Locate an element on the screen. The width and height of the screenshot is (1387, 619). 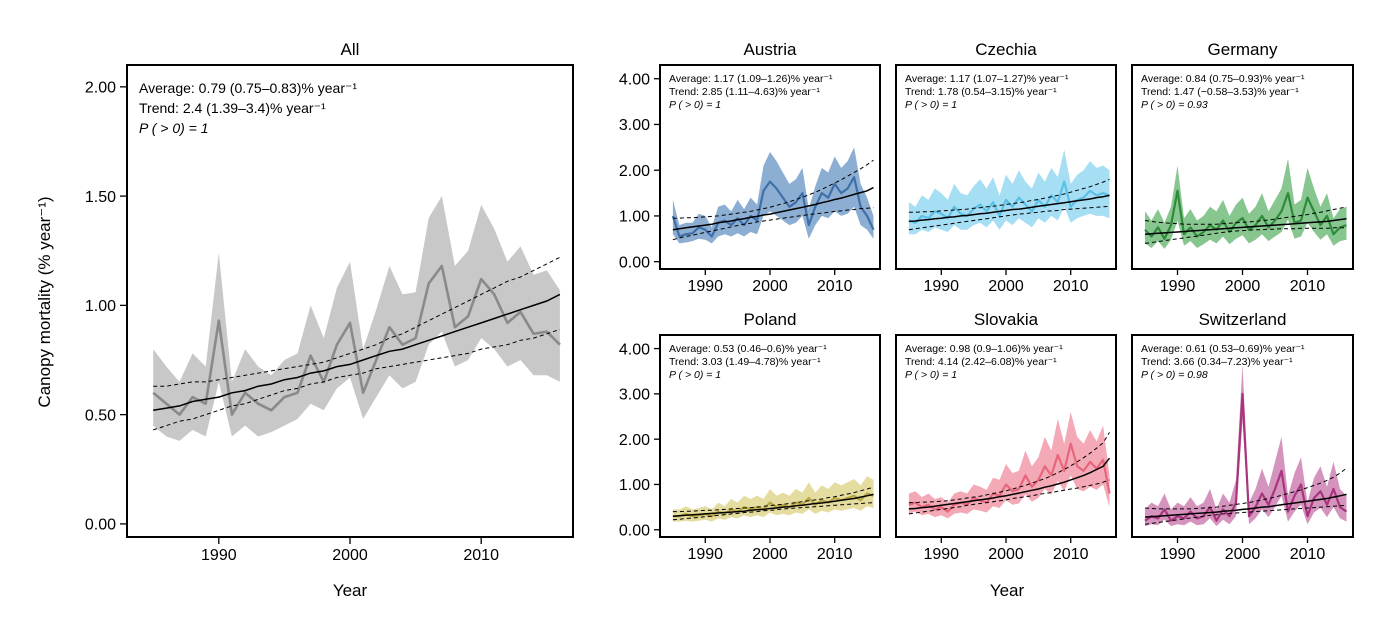
observed-line-slovakia is located at coordinates (1009, 477).